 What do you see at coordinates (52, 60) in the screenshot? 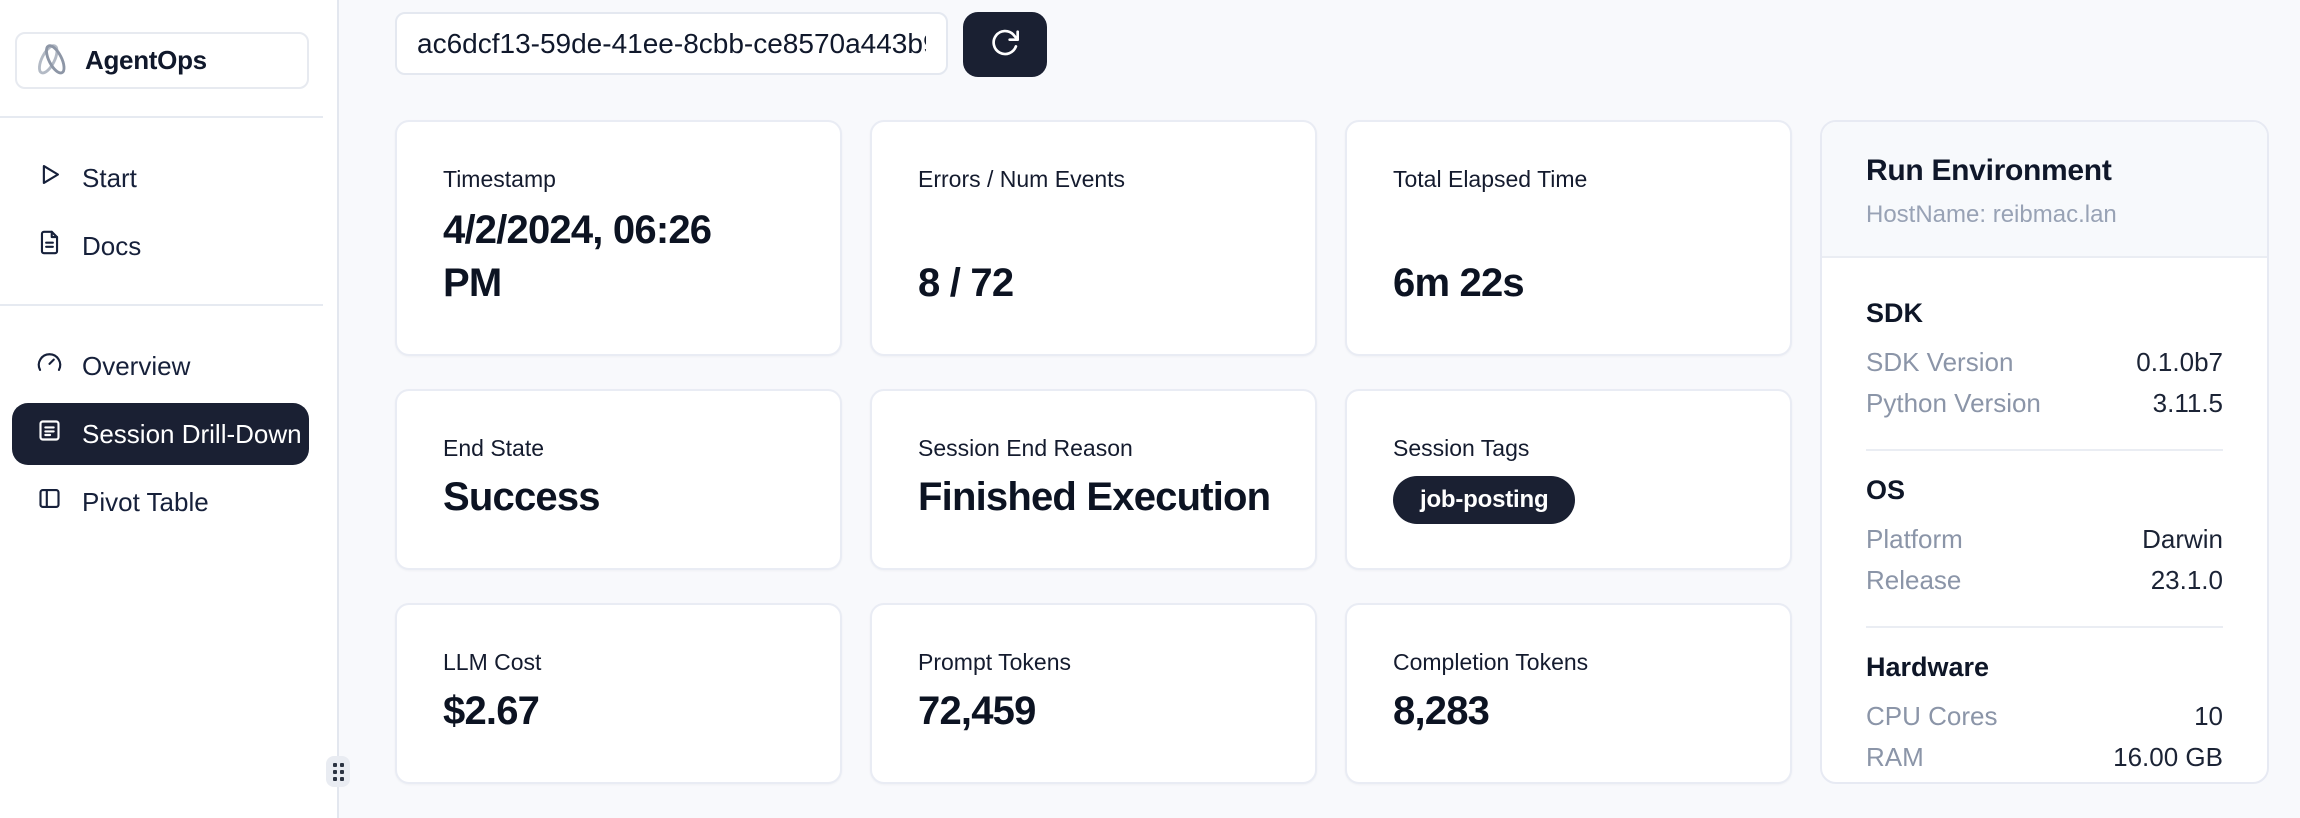
I see `agentops-logo-icon` at bounding box center [52, 60].